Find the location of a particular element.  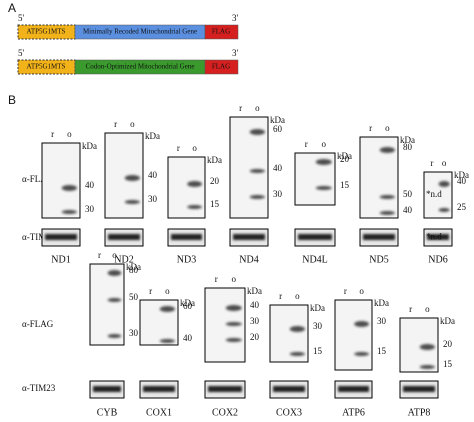

blot-name: ND5 is located at coordinates (378, 259).